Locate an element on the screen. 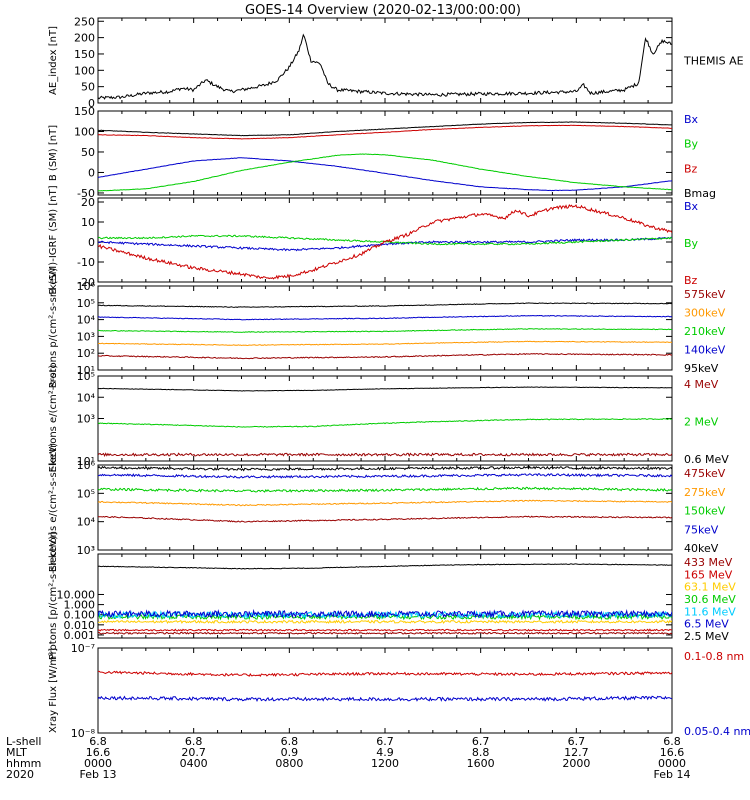 The height and width of the screenshot is (800, 750). legend-entry: 6.5 MeV is located at coordinates (706, 624).